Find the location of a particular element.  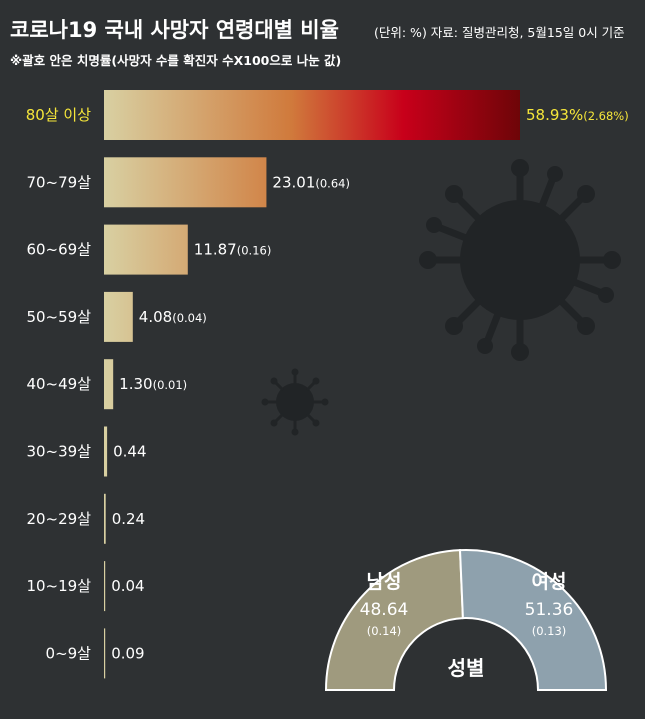

value-label: 23.01(0.64) is located at coordinates (311, 182).